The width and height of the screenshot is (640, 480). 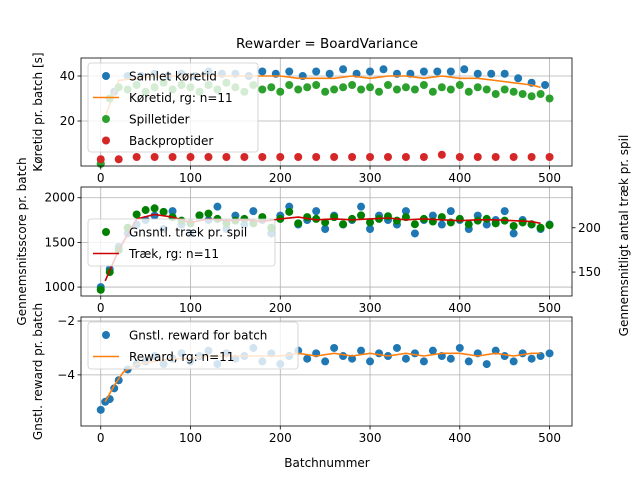 I want to click on legend-box, so click(x=193, y=345).